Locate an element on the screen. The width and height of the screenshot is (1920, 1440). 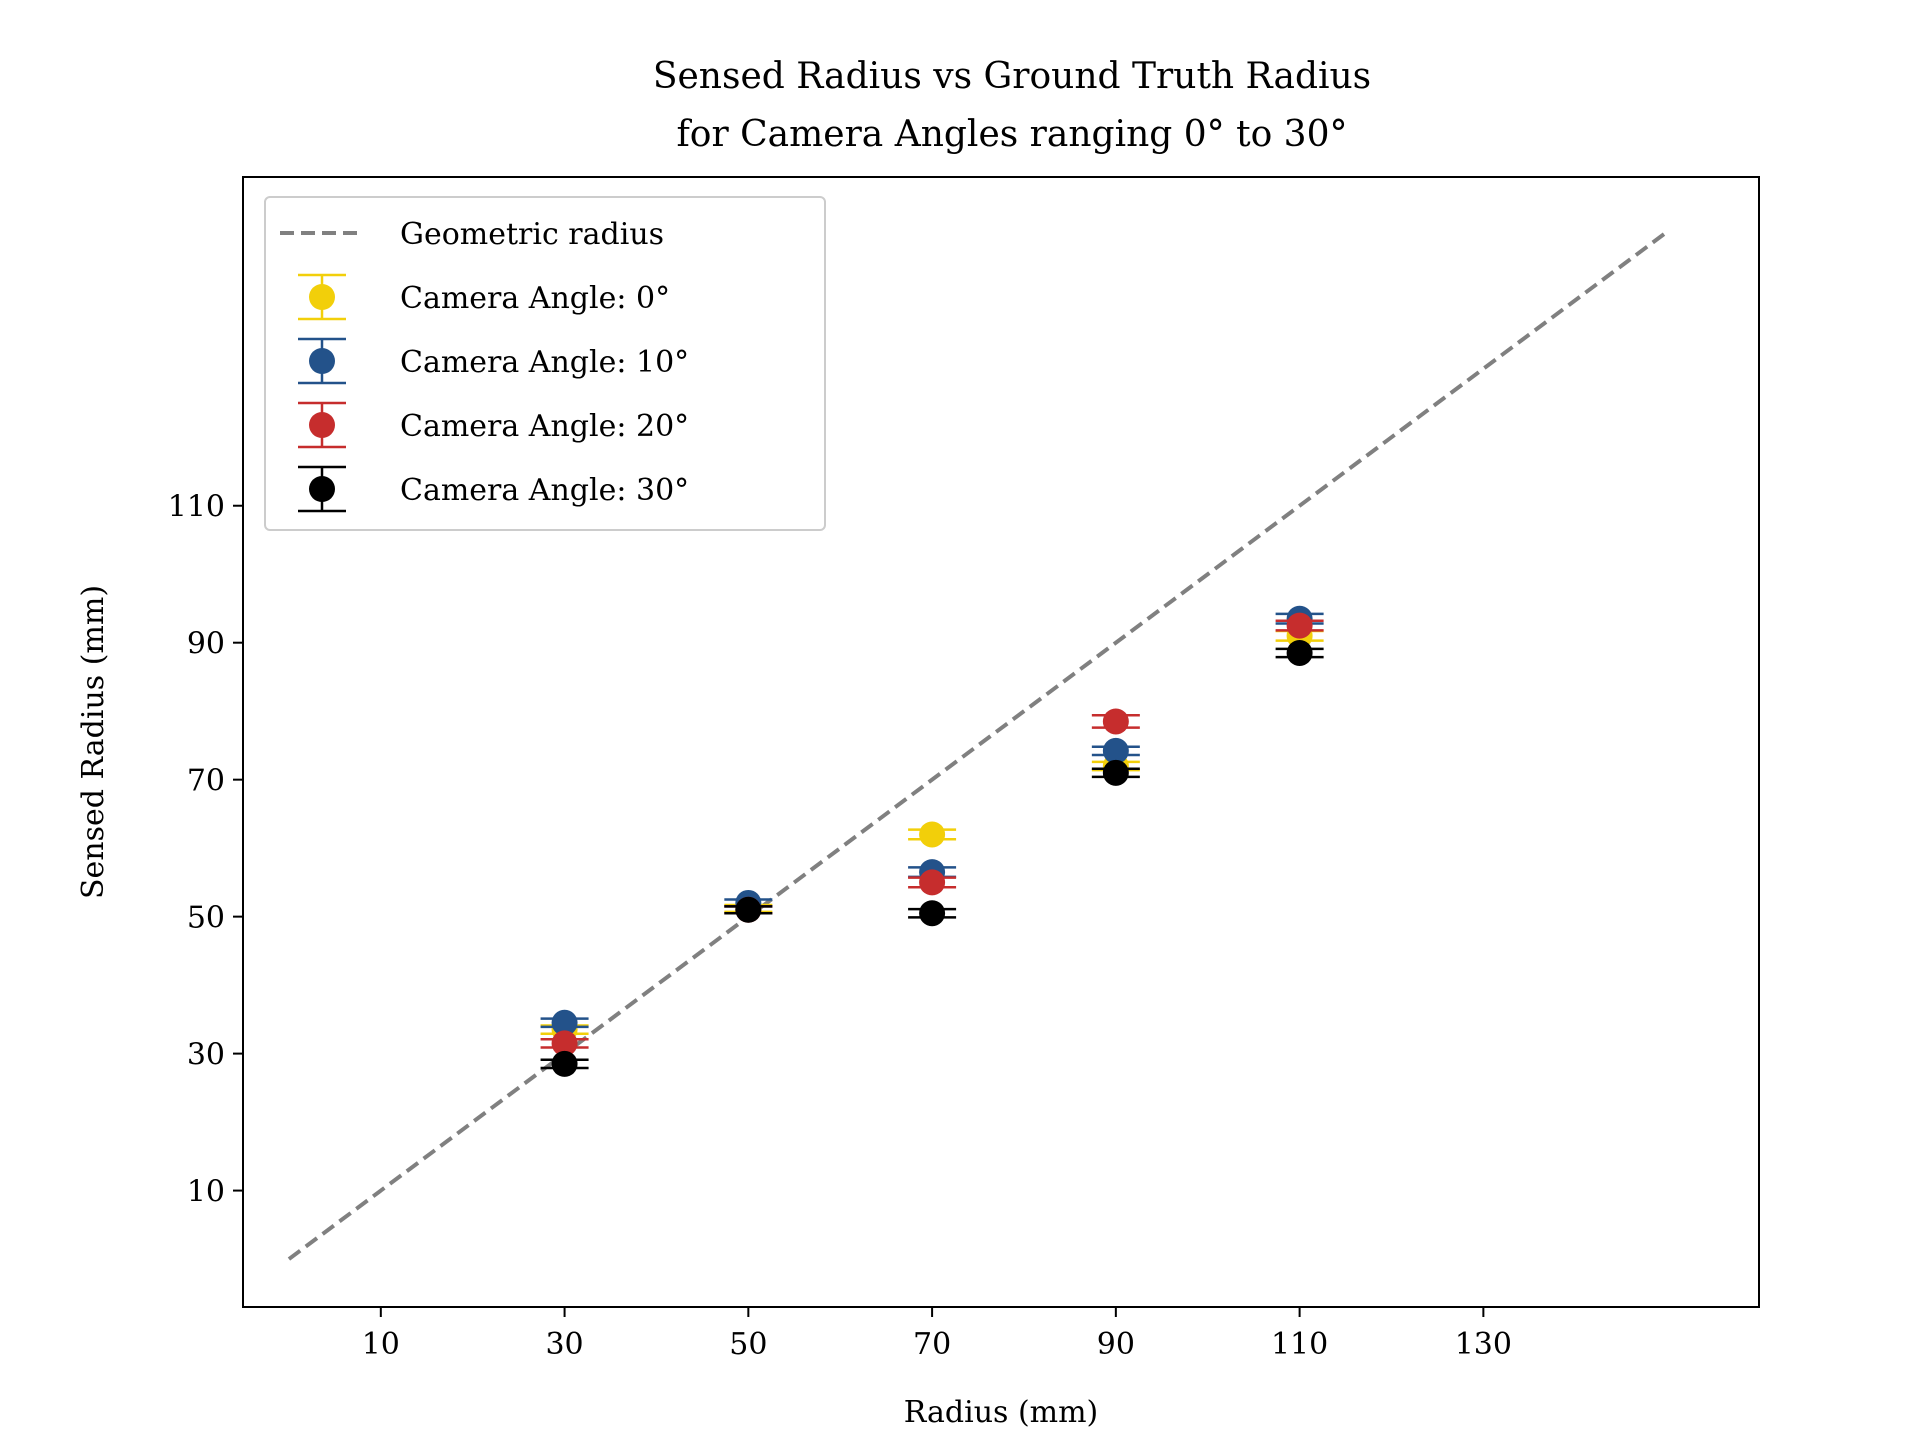
x-tick-label: 70 is located at coordinates (932, 1344).